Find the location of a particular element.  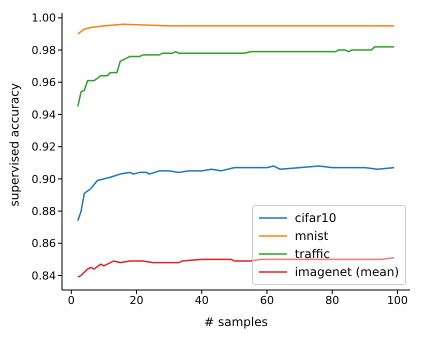

y-axis-title: supervised accuracy is located at coordinates (14, 144).